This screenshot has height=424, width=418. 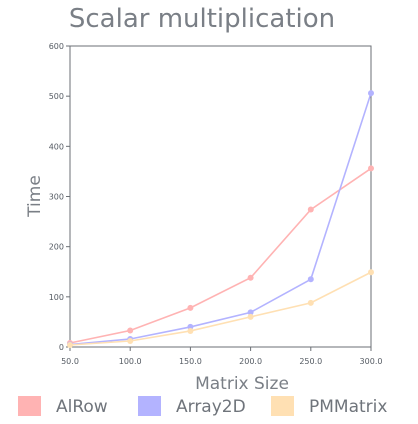 I want to click on series-line-pmmatrix, so click(x=220, y=308).